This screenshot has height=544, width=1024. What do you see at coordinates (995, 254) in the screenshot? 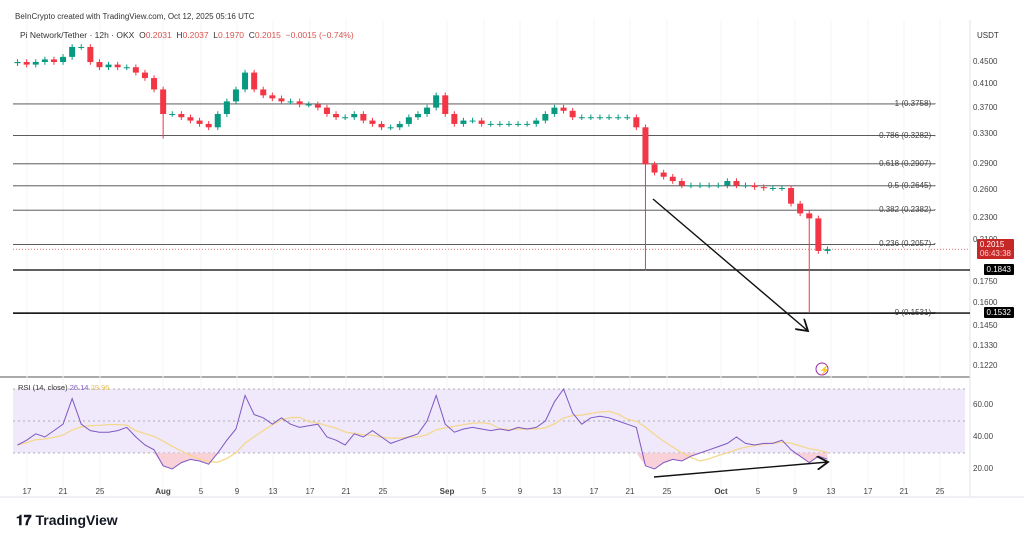
I see `countdown: 06:43:38` at bounding box center [995, 254].